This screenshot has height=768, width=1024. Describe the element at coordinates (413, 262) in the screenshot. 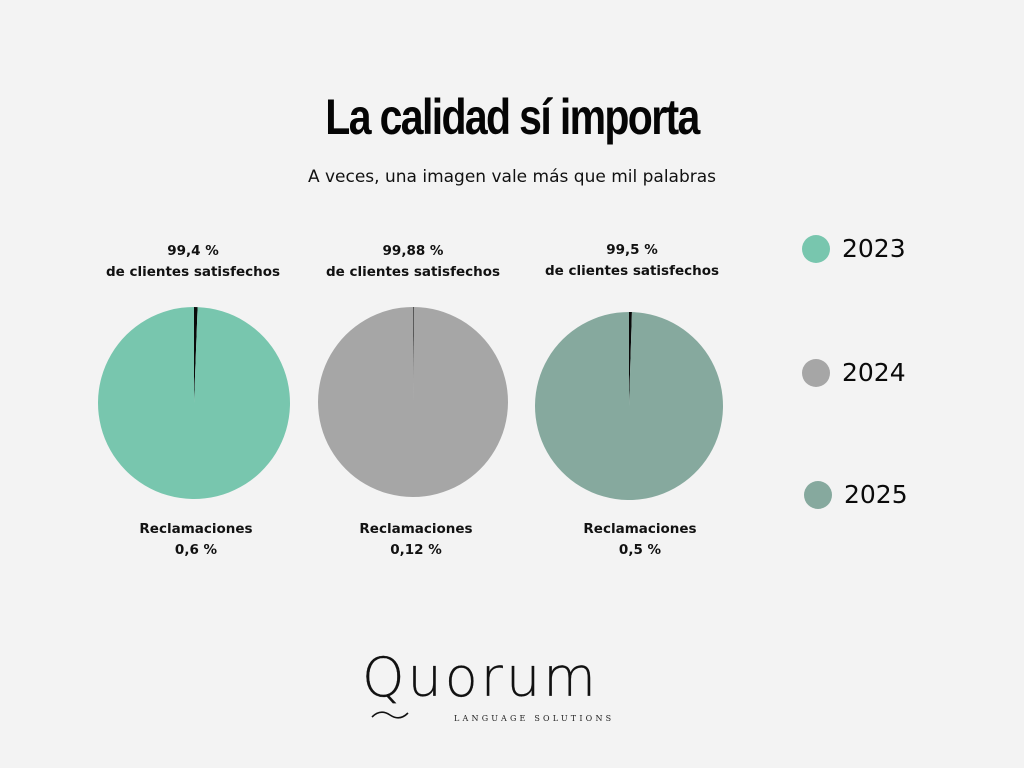

I see `pie-2024-satisfied-caption: 99,88 % de clientes satisfechos` at that location.